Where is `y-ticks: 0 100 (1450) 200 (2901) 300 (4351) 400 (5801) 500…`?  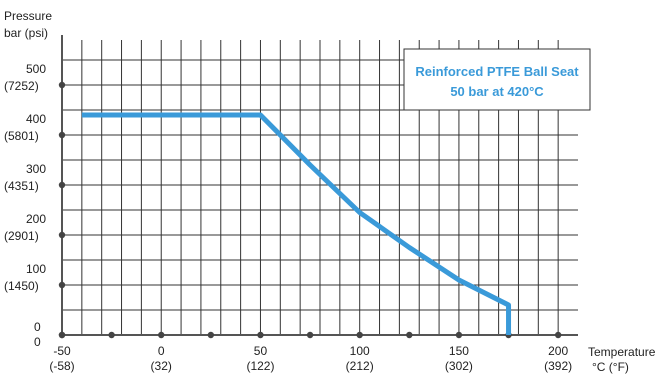
y-ticks: 0 100 (1450) 200 (2901) 300 (4351) 400 (5801) 500… is located at coordinates (35, 200).